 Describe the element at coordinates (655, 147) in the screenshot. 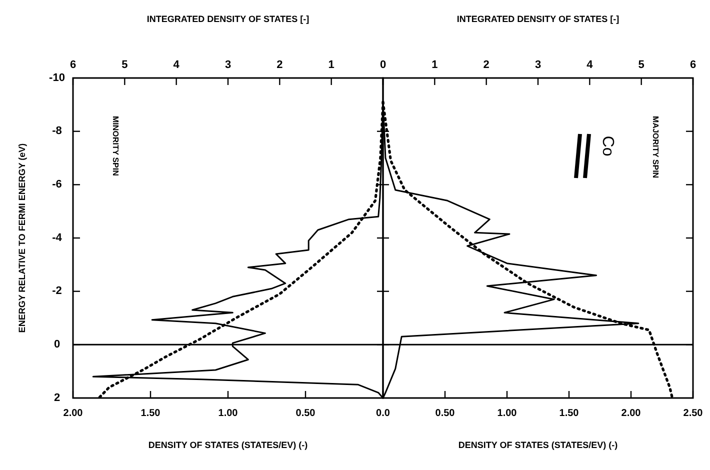

I see `annotation: MAJORITY SPIN` at that location.